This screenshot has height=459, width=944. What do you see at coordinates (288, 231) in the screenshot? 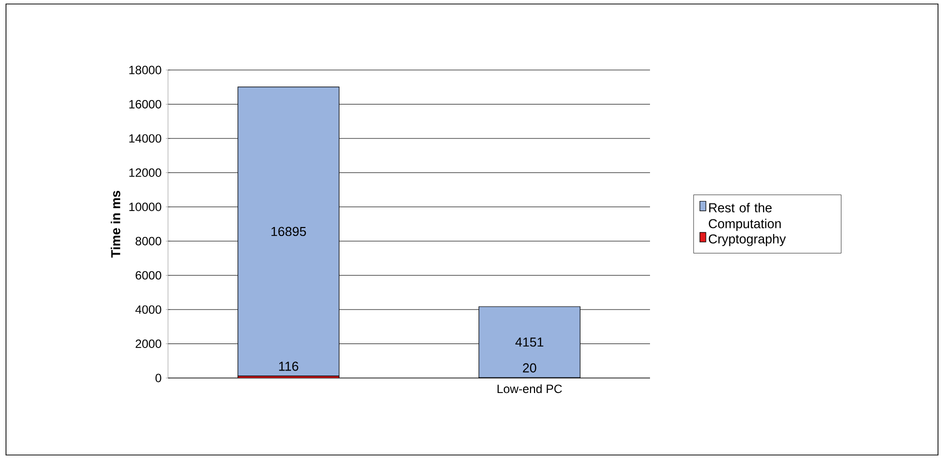
I see `data-label: 16895` at bounding box center [288, 231].